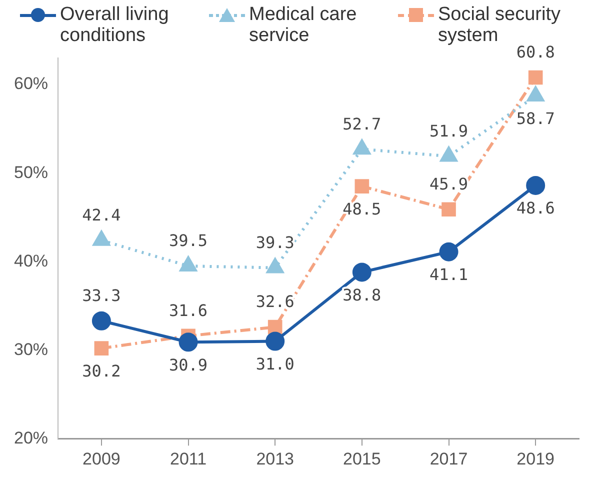 The height and width of the screenshot is (478, 593). Describe the element at coordinates (449, 458) in the screenshot. I see `x-tick-label: 2017` at that location.